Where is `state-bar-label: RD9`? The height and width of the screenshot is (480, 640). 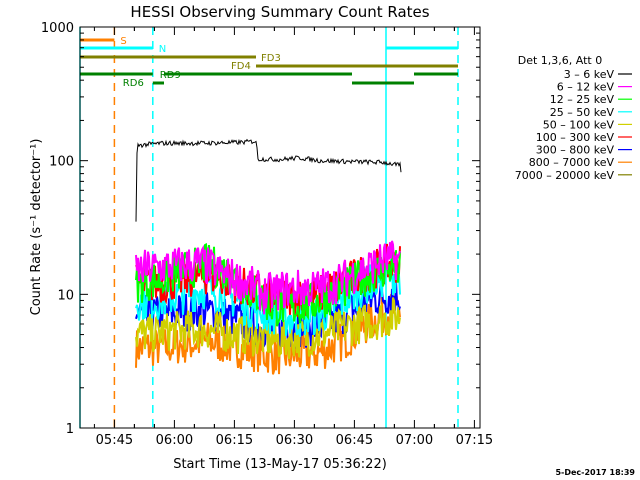 state-bar-label: RD9 is located at coordinates (170, 75).